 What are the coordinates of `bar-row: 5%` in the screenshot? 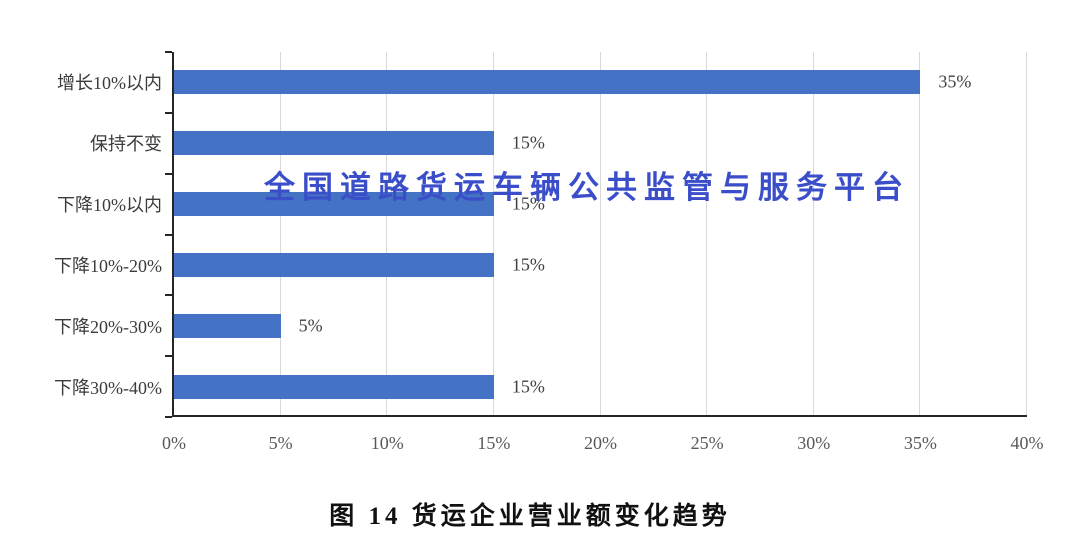 It's located at (600, 325).